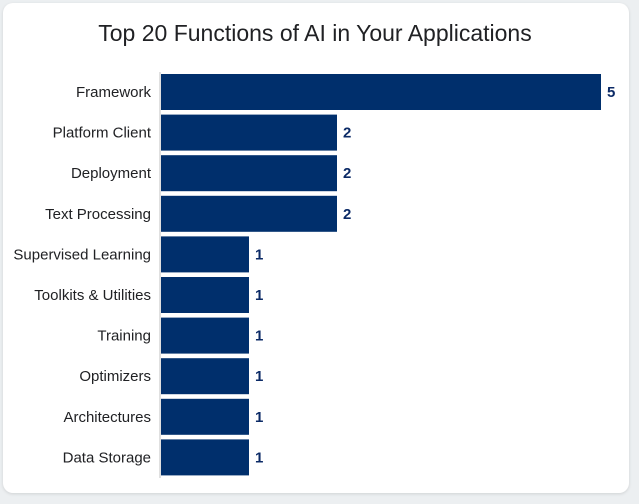 Image resolution: width=639 pixels, height=504 pixels. I want to click on value-label-4: 1, so click(259, 254).